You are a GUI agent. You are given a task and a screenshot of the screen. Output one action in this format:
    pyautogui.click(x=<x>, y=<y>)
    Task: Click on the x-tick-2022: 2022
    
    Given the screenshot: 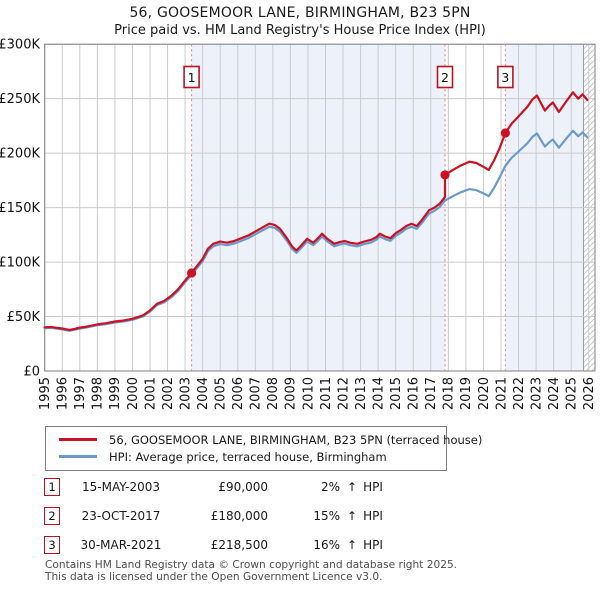 What is the action you would take?
    pyautogui.click(x=519, y=393)
    